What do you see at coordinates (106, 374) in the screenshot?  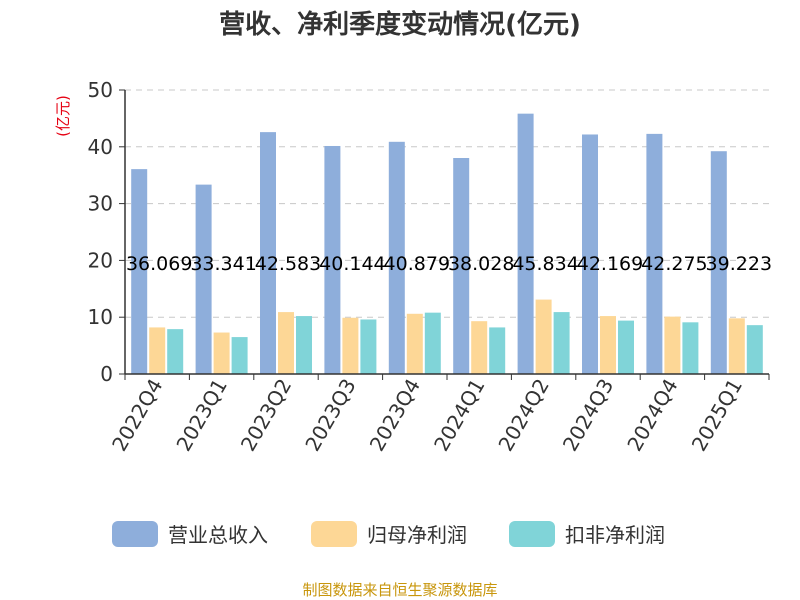 I see `y-tick-label: 0` at bounding box center [106, 374].